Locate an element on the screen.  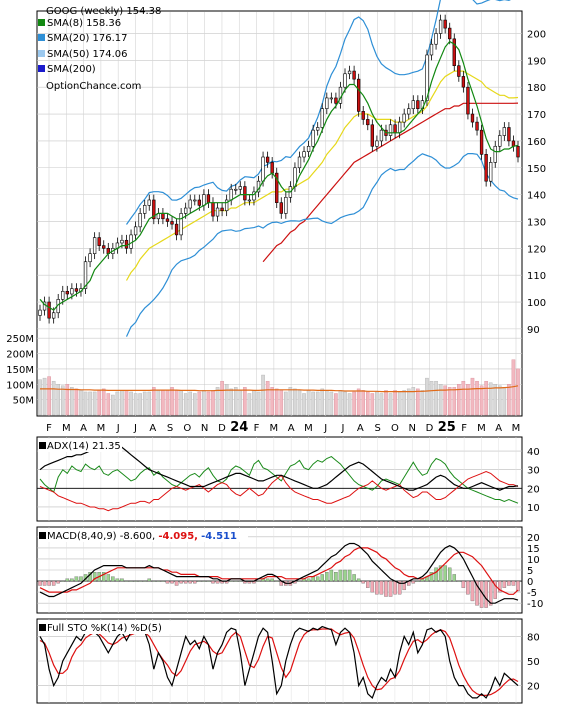
adx-axis-labels: 40 30 20 10 is located at coordinates (533, 480).